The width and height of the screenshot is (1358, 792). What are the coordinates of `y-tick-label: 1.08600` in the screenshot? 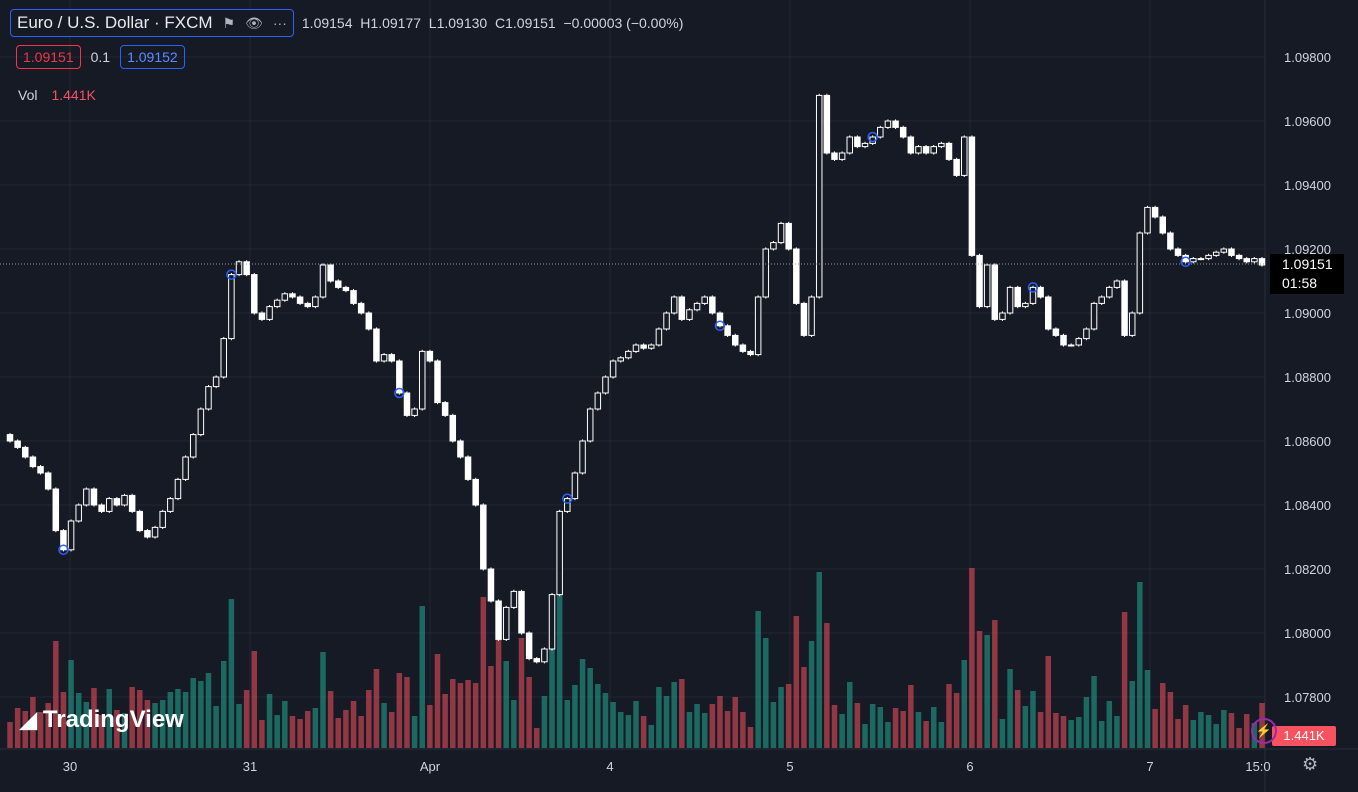 It's located at (1307, 441).